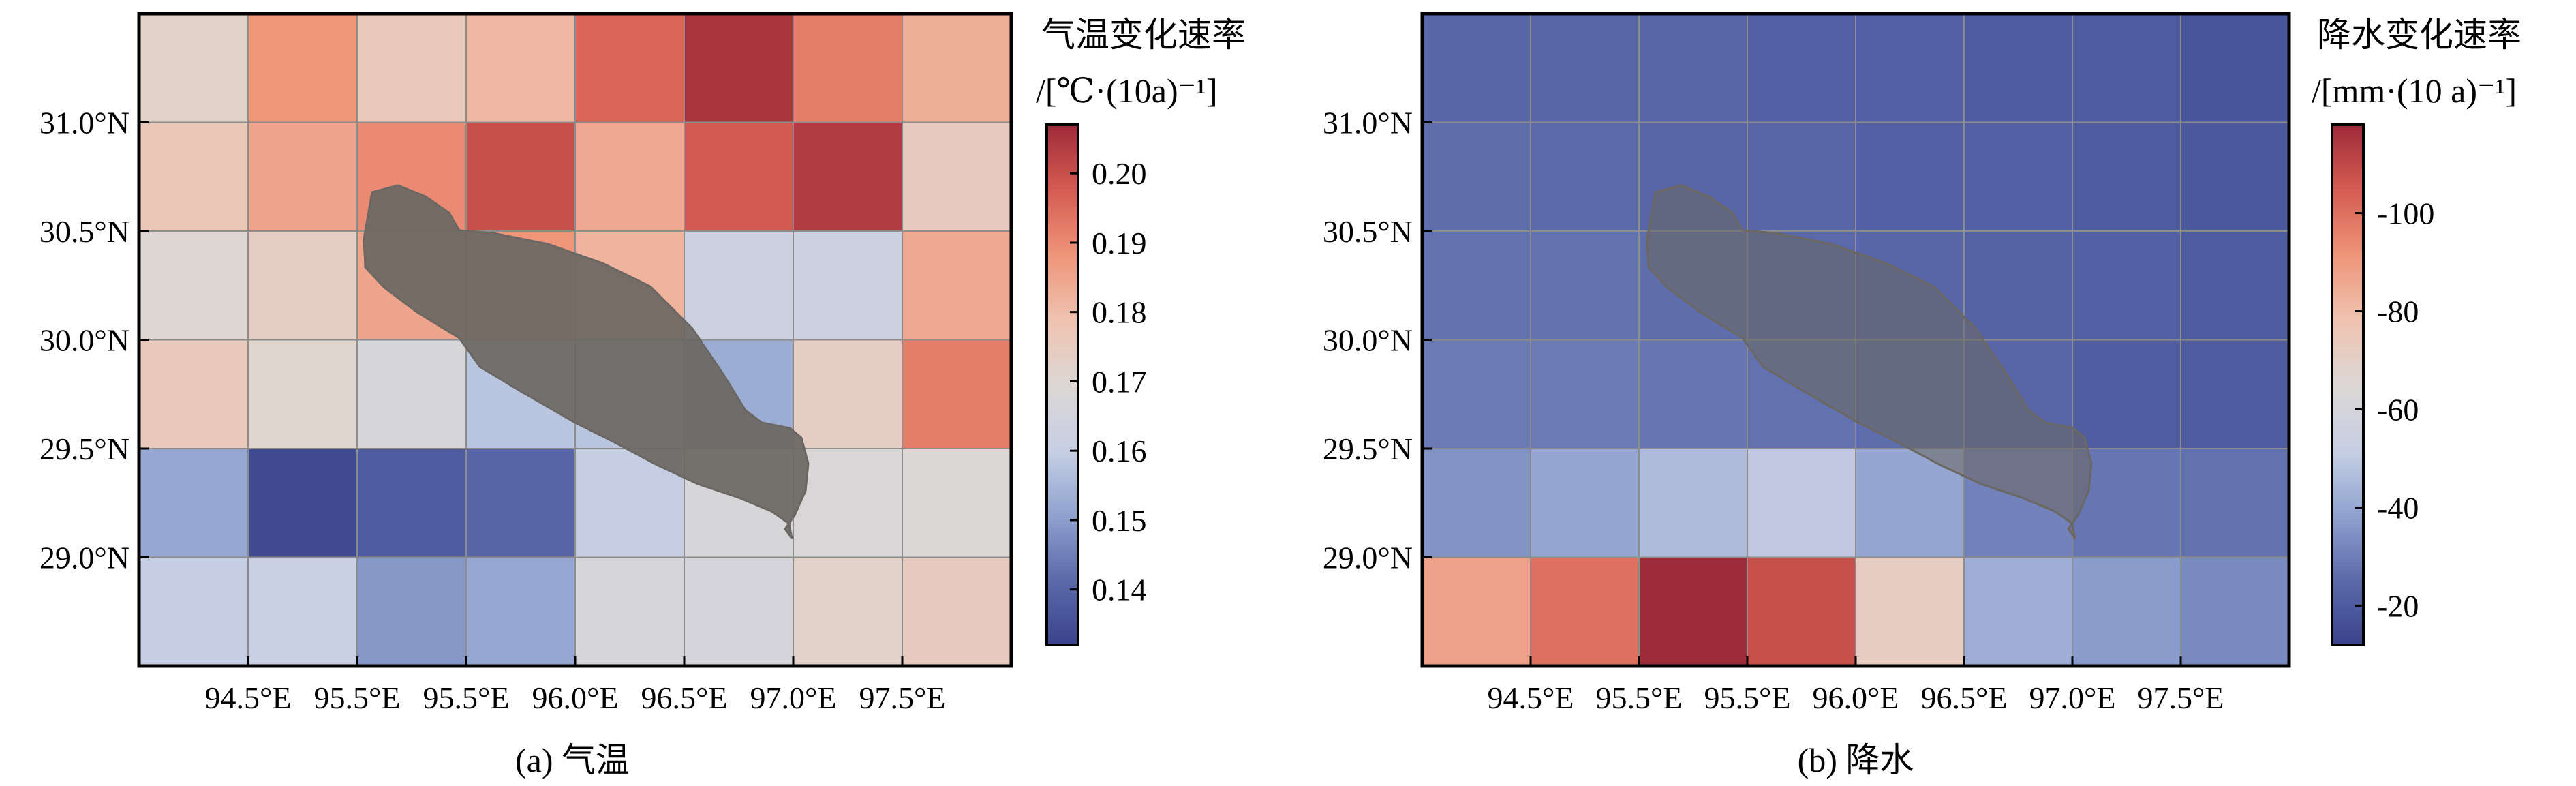 Image resolution: width=2576 pixels, height=786 pixels. I want to click on colorbar-tick-label: 0.15, so click(1119, 520).